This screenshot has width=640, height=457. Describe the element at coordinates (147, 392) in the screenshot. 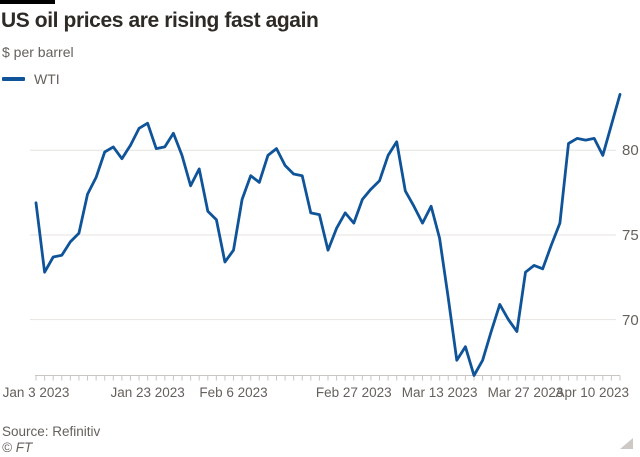

I see `x-axis-label: Jan 23 2023` at that location.